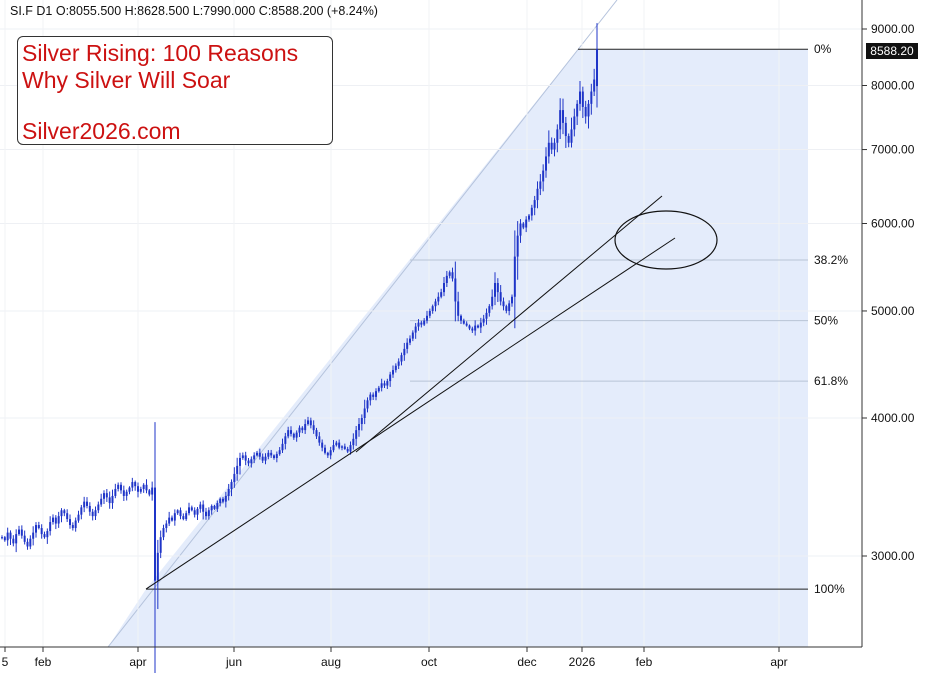 The image size is (945, 673). Describe the element at coordinates (126, 80) in the screenshot. I see `annotation-line-2: Why Silver Will Soar` at that location.